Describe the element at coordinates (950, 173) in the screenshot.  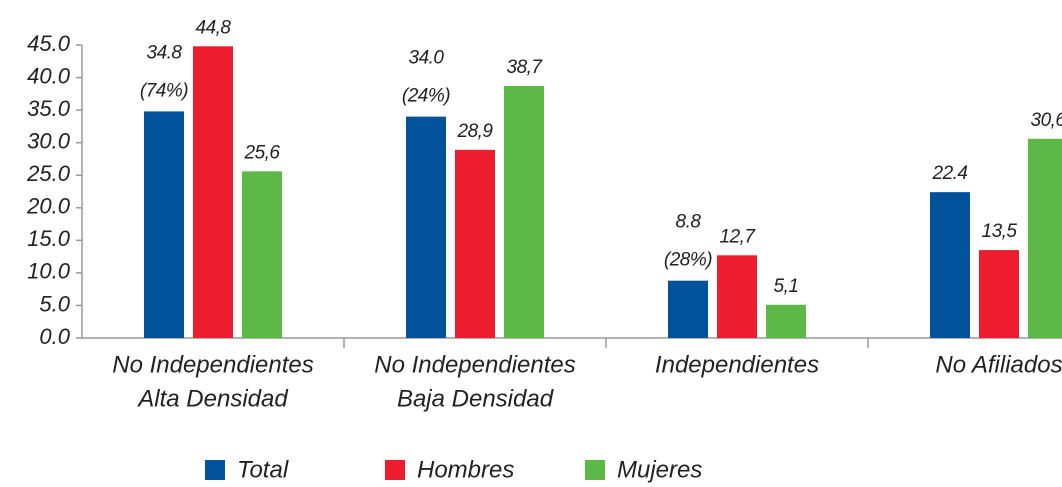
I see `value-label: 22.4` at that location.